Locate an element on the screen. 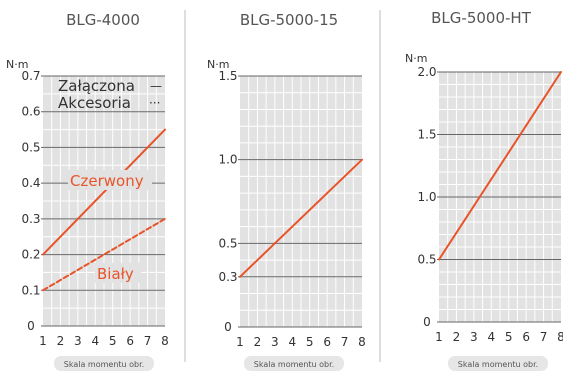 The width and height of the screenshot is (563, 371). y-tick-label: 0.7 is located at coordinates (30, 76).